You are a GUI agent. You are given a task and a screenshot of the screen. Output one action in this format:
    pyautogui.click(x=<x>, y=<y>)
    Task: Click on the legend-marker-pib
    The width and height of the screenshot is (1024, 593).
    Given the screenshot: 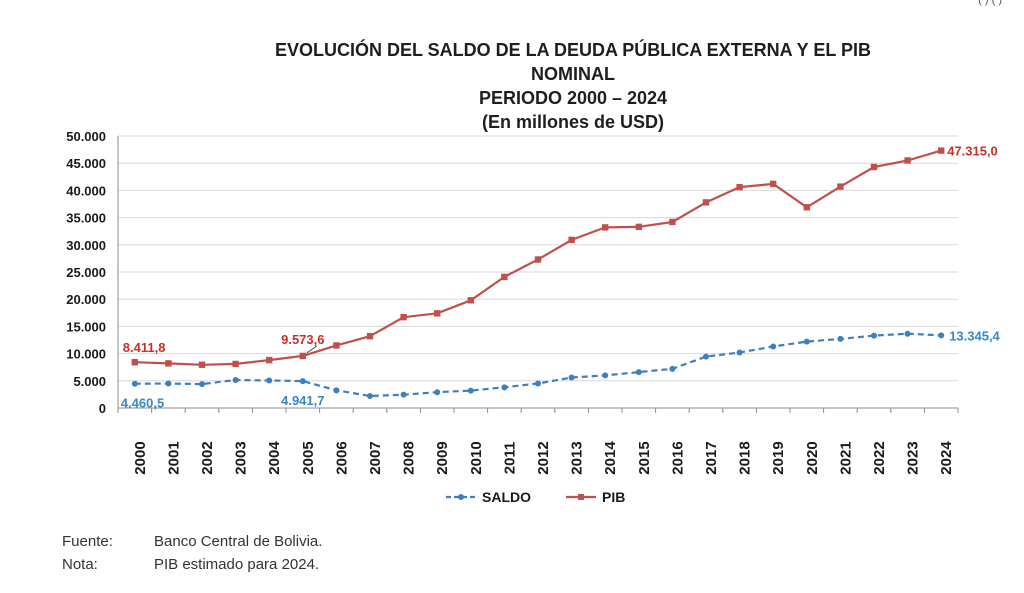 What is the action you would take?
    pyautogui.click(x=581, y=497)
    